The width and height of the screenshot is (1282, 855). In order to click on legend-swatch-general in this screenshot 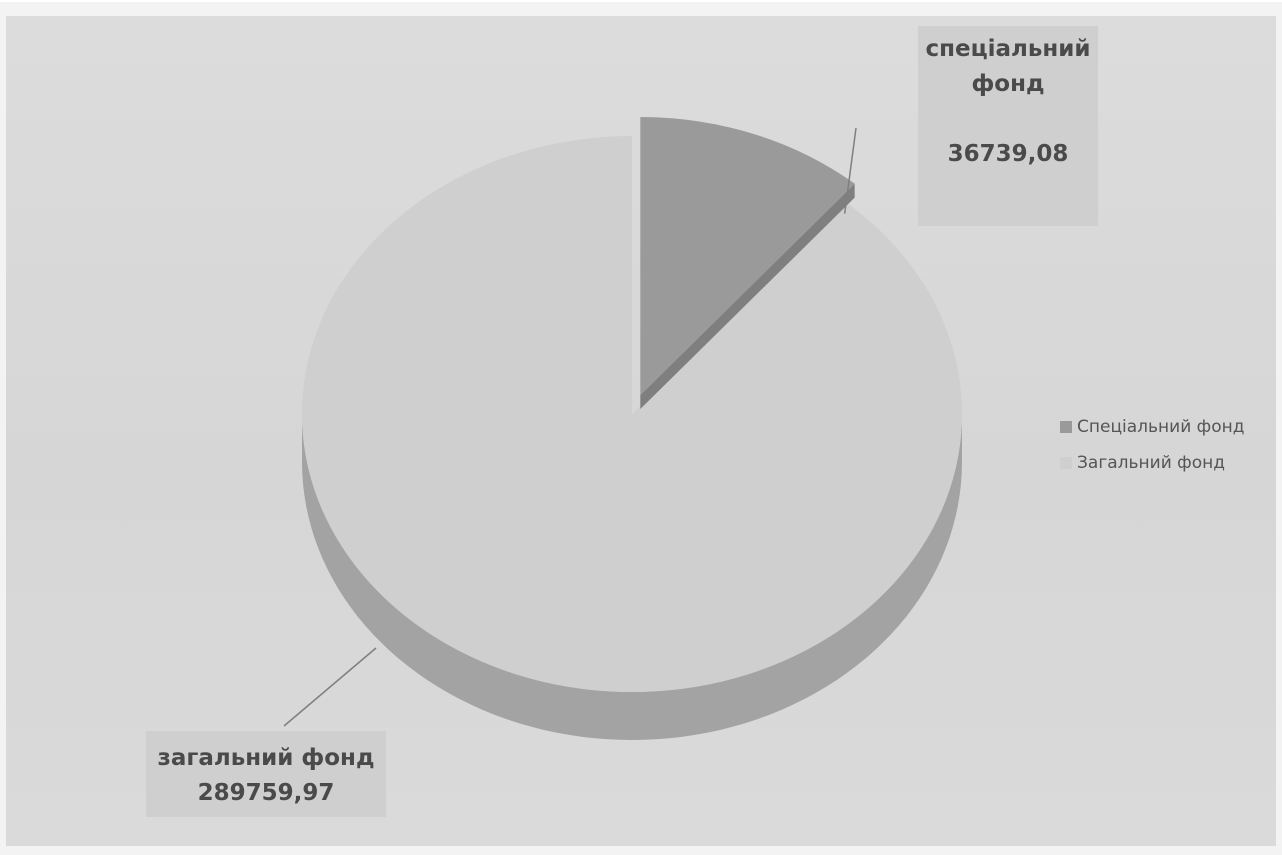, I will do `click(1066, 463)`.